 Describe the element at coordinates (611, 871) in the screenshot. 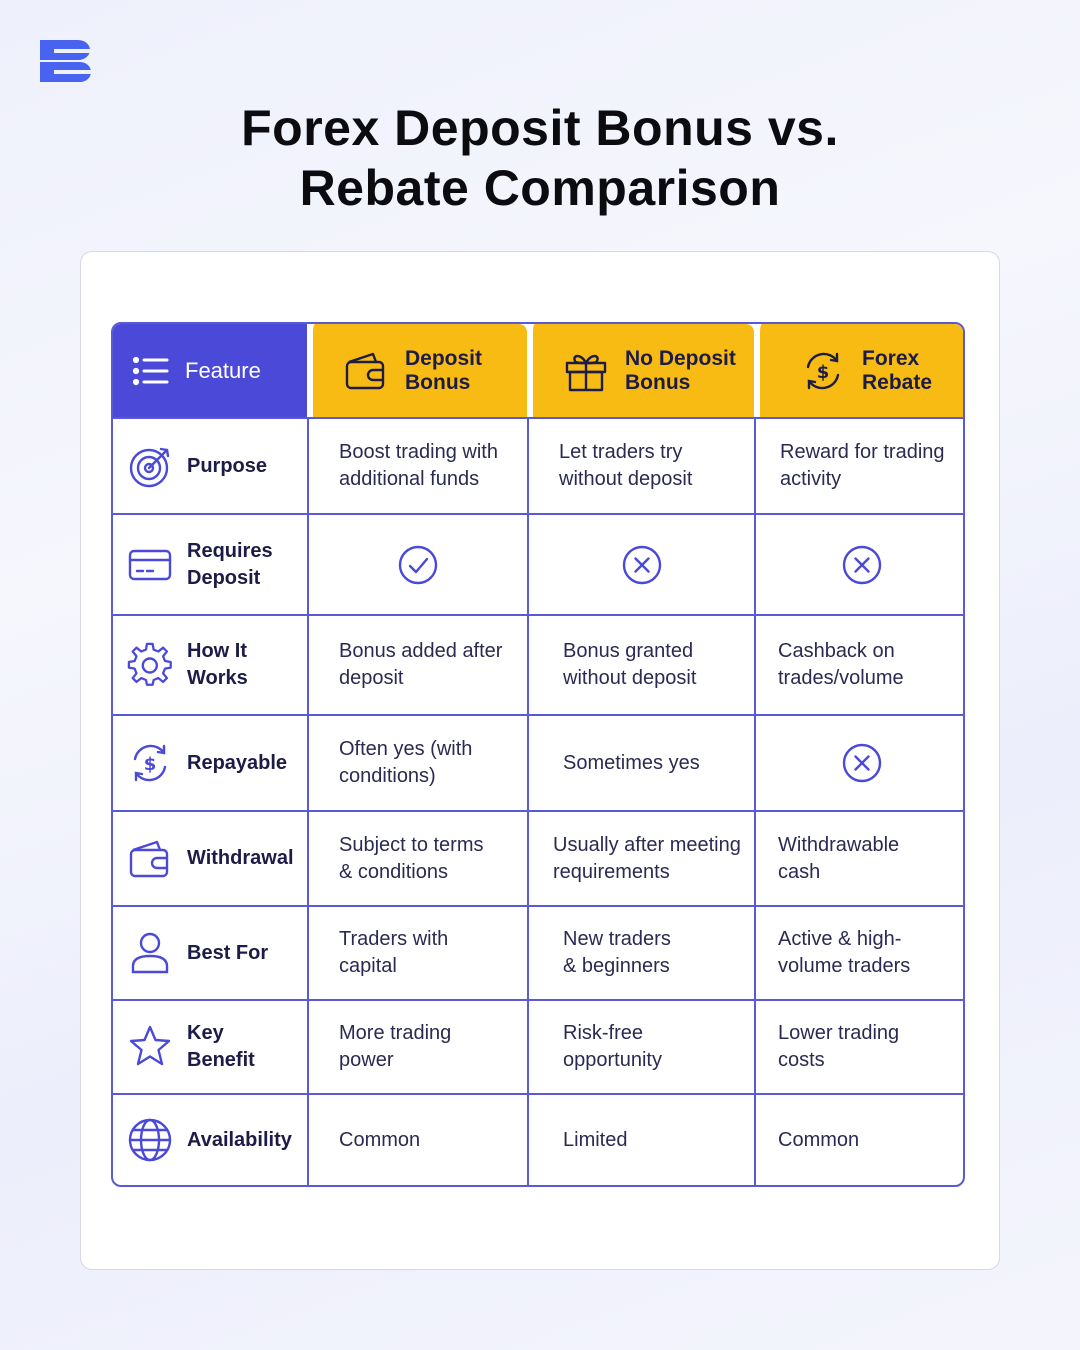

I see `cell-line: requirements` at that location.